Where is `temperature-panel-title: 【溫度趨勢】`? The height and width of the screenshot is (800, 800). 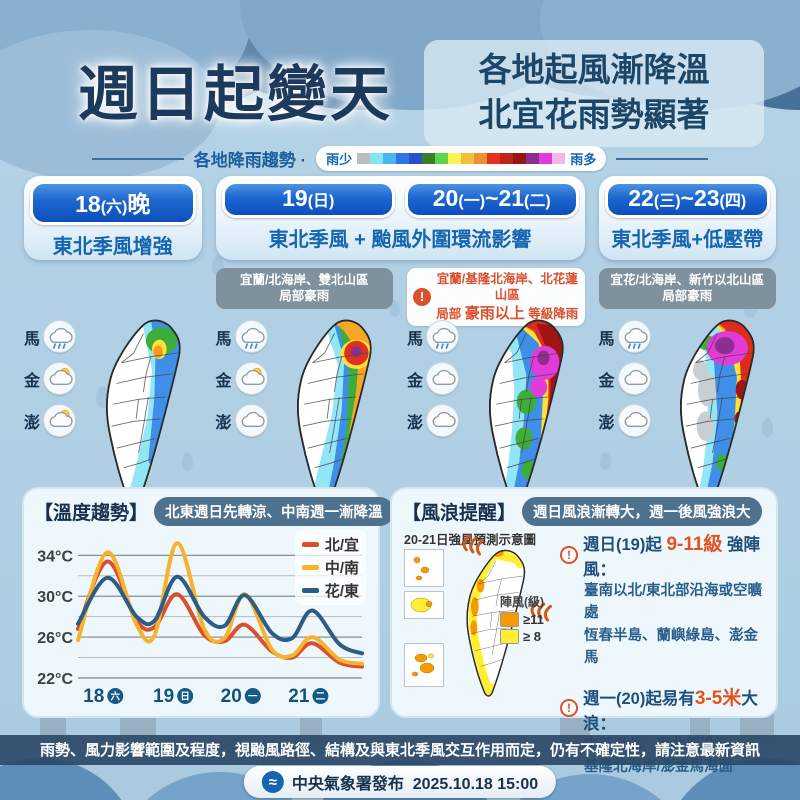 temperature-panel-title: 【溫度趨勢】 is located at coordinates (91, 513).